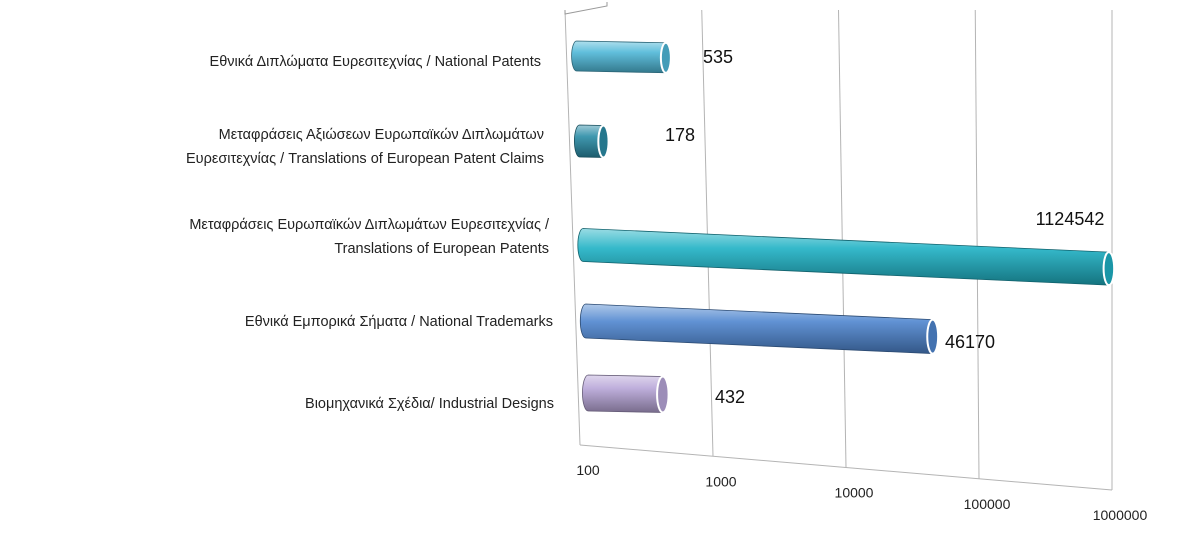  What do you see at coordinates (987, 504) in the screenshot?
I see `x-tick-label: 100000` at bounding box center [987, 504].